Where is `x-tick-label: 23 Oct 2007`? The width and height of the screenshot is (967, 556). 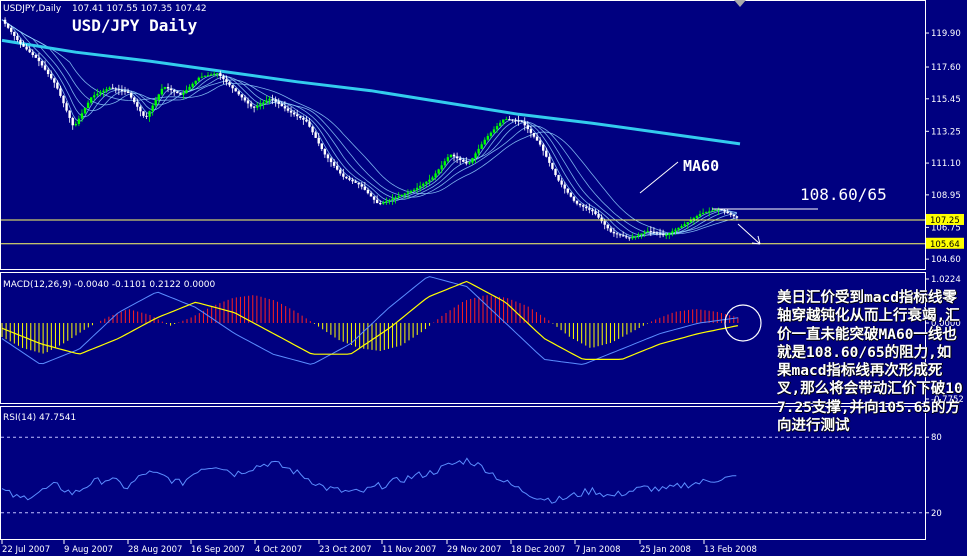
x-tick-label: 23 Oct 2007 is located at coordinates (345, 550).